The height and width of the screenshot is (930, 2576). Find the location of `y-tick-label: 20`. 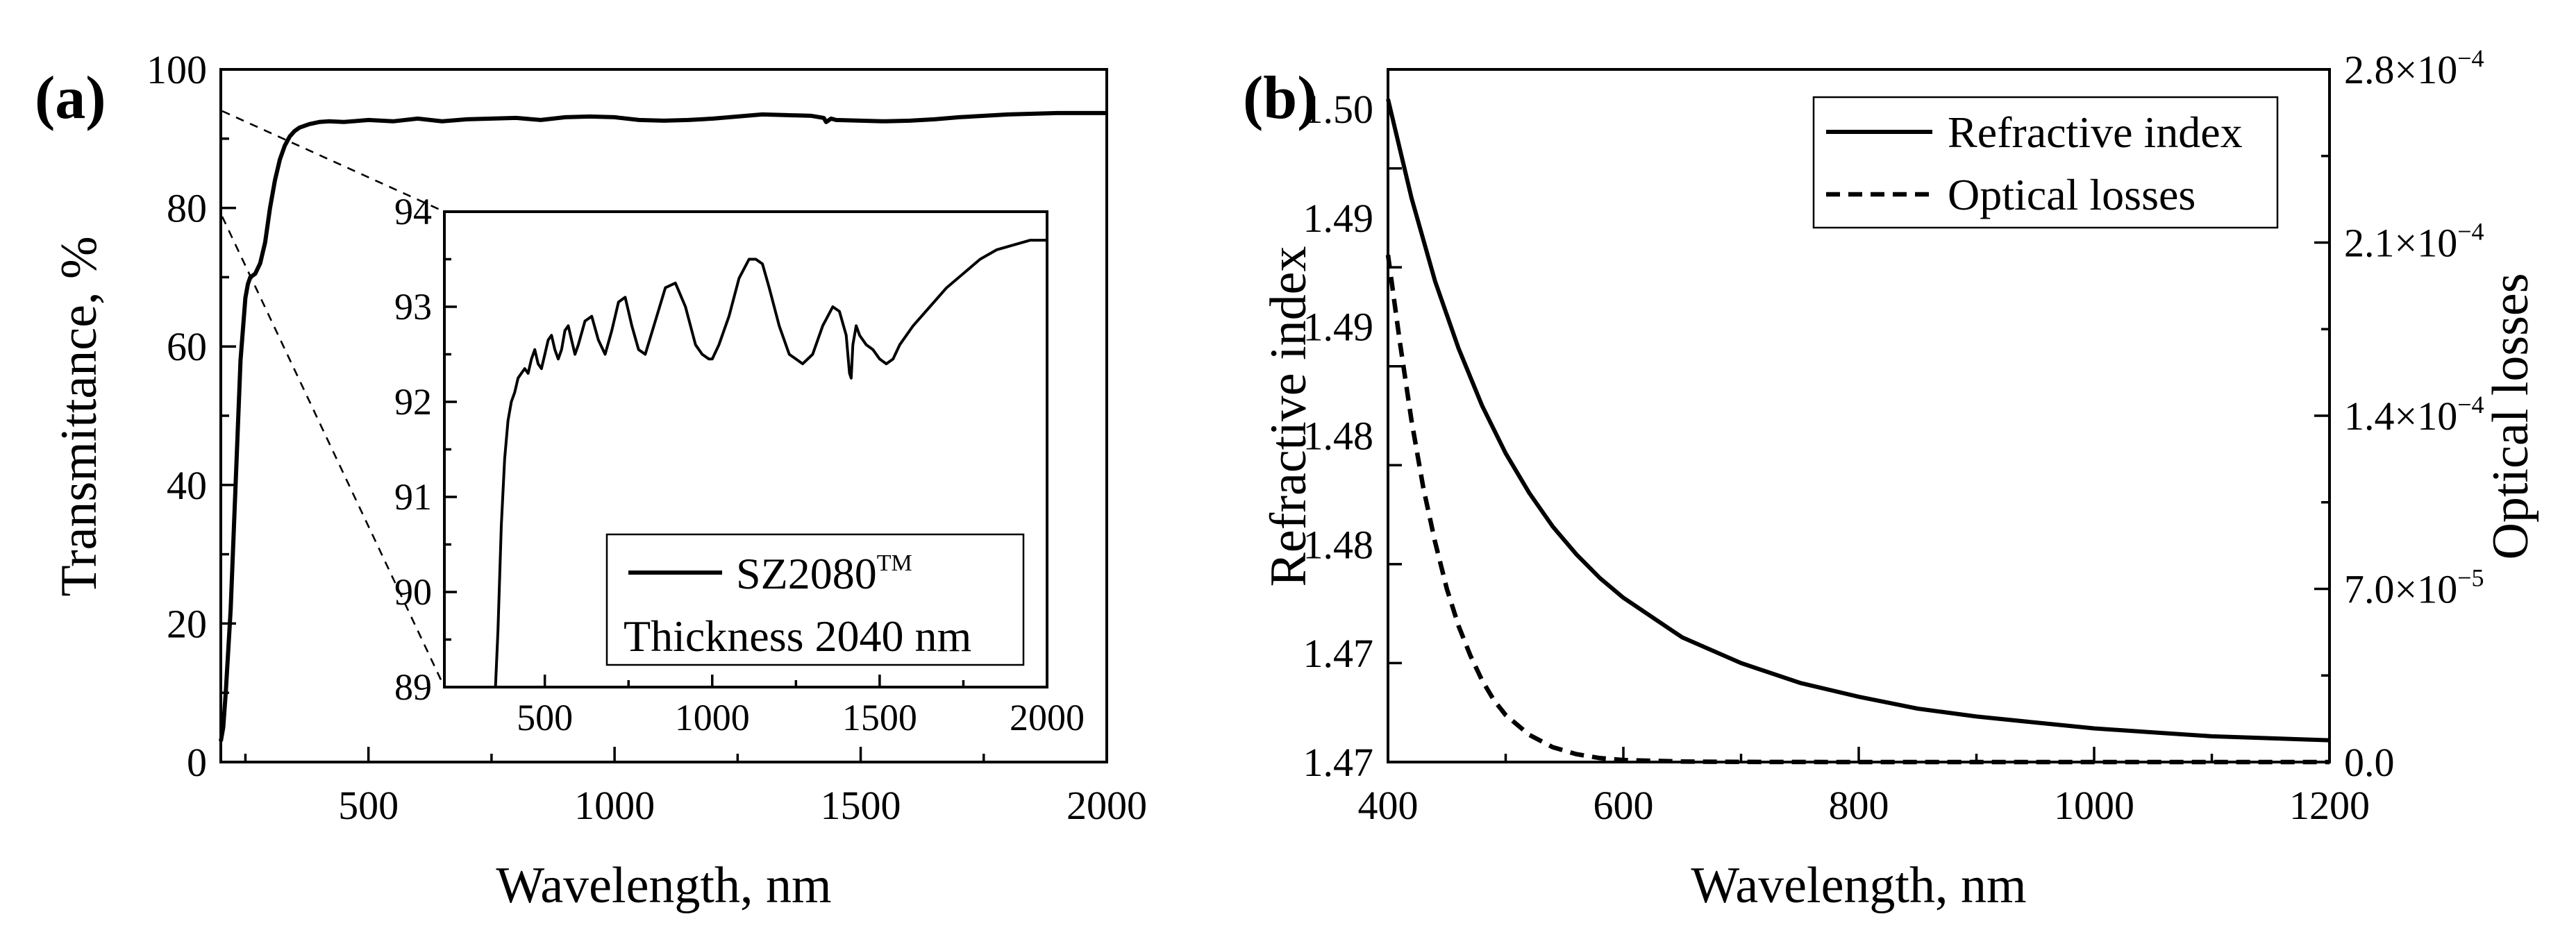

y-tick-label: 20 is located at coordinates (187, 623).